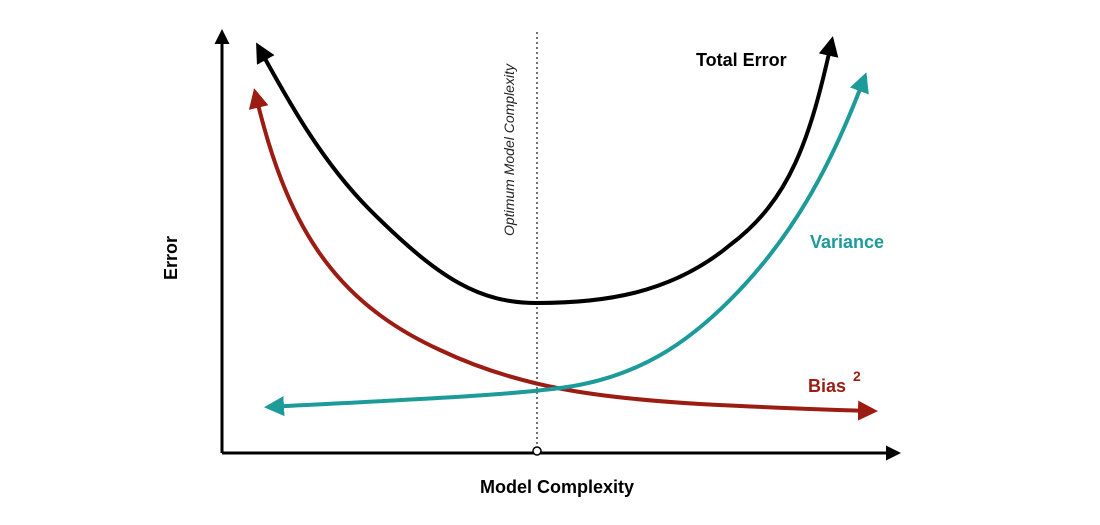  What do you see at coordinates (171, 258) in the screenshot?
I see `y-axis-label: Error` at bounding box center [171, 258].